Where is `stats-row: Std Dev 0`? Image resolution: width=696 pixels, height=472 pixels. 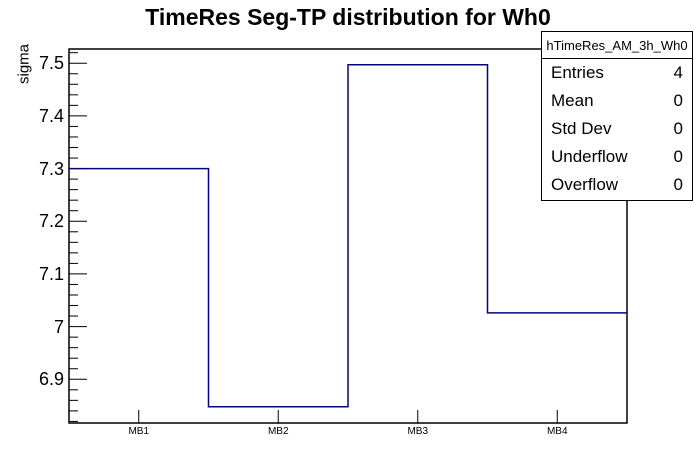
stats-row: Std Dev 0 is located at coordinates (617, 129).